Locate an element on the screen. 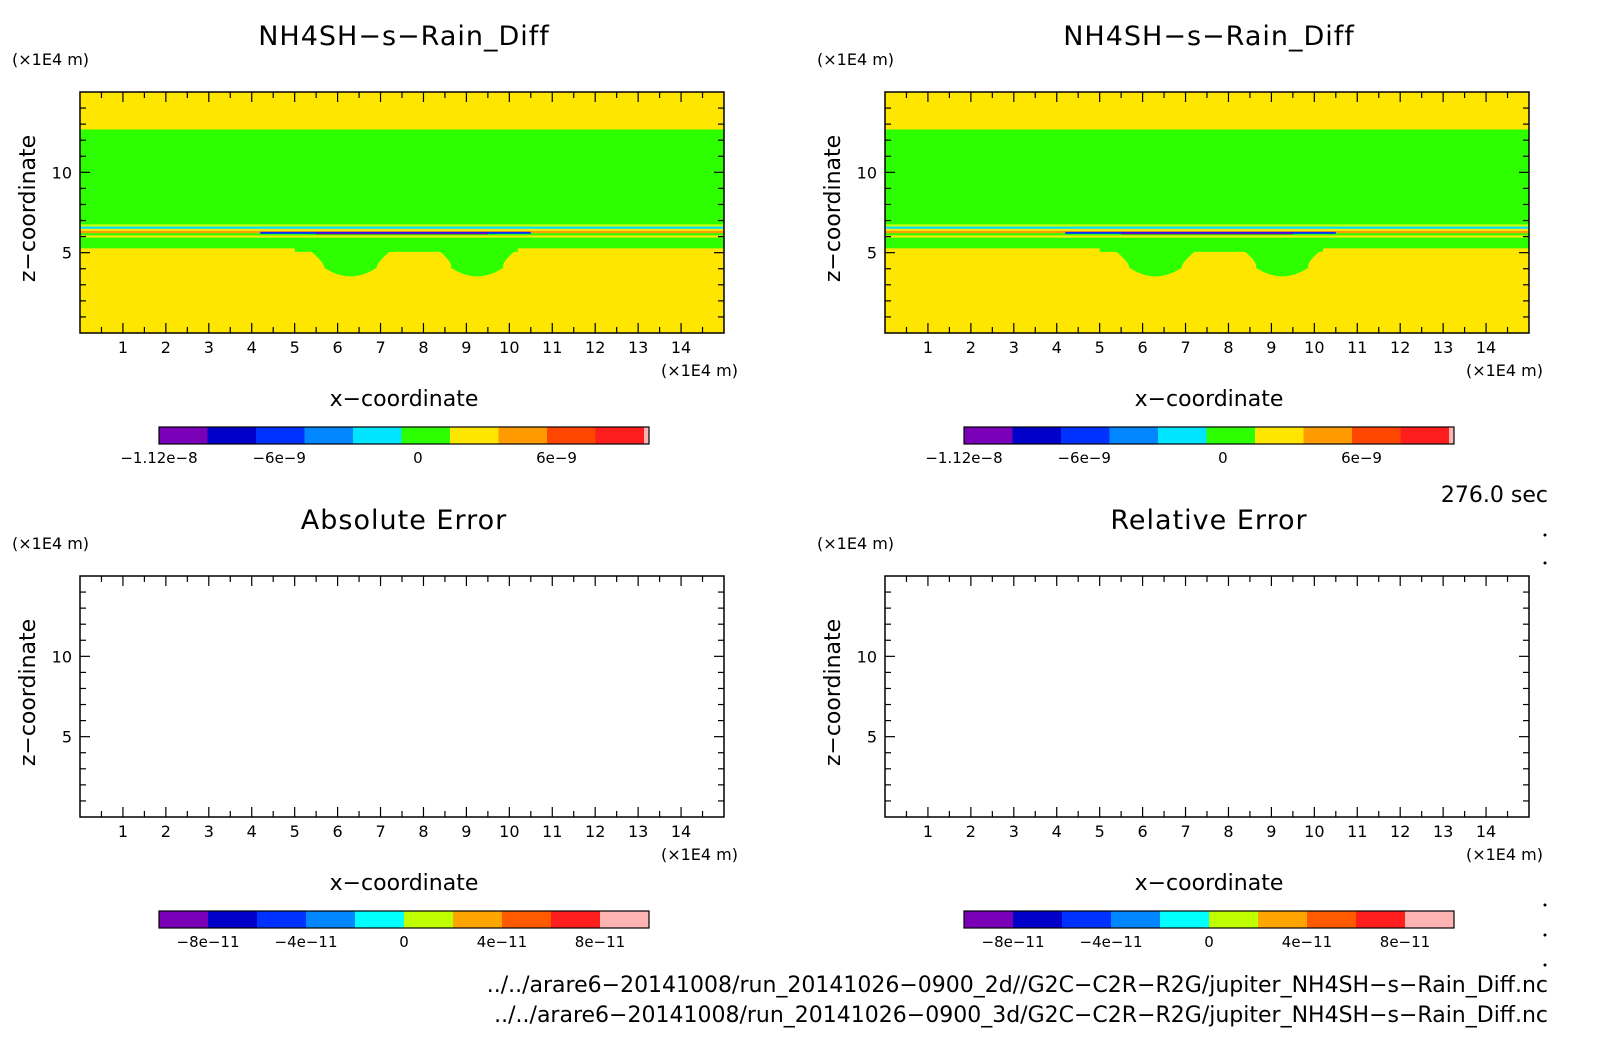  panel-title: Relative Error is located at coordinates (1208, 520).